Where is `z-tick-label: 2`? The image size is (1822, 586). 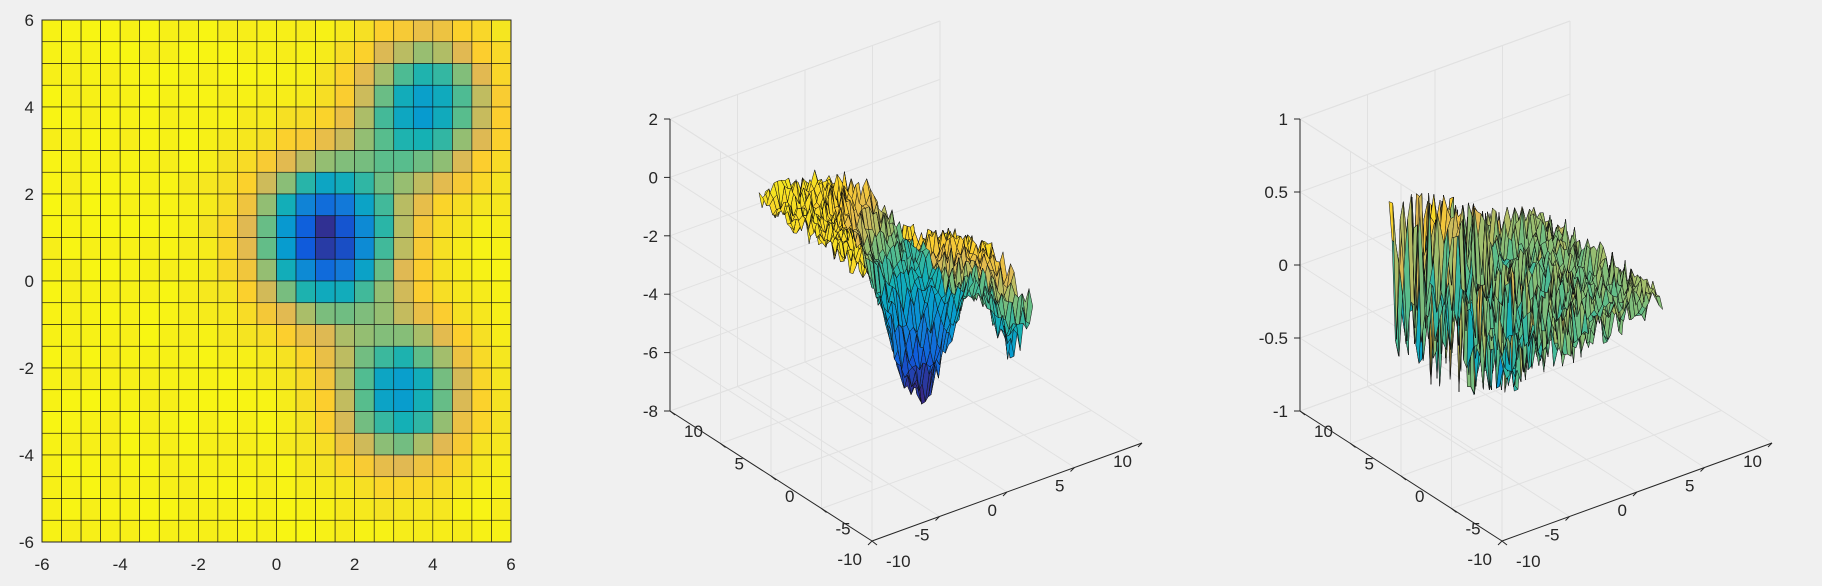 z-tick-label: 2 is located at coordinates (653, 119).